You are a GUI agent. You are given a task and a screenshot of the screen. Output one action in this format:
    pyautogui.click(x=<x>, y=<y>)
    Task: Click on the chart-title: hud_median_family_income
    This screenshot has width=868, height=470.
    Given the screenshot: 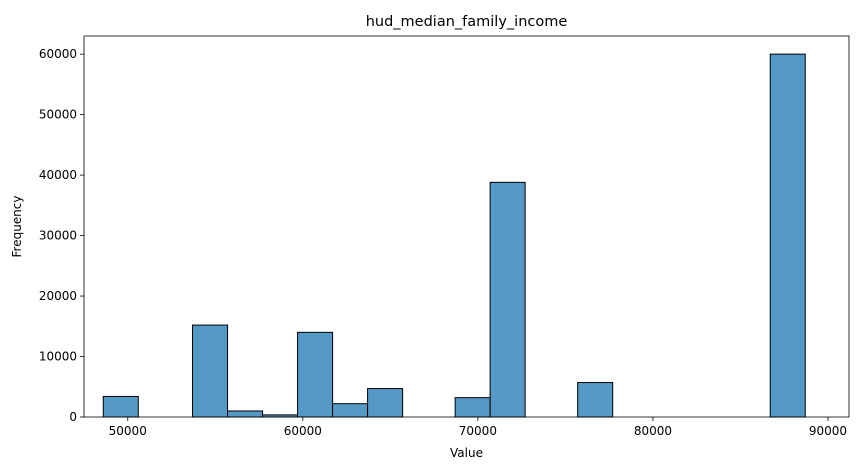 What is the action you would take?
    pyautogui.click(x=467, y=22)
    